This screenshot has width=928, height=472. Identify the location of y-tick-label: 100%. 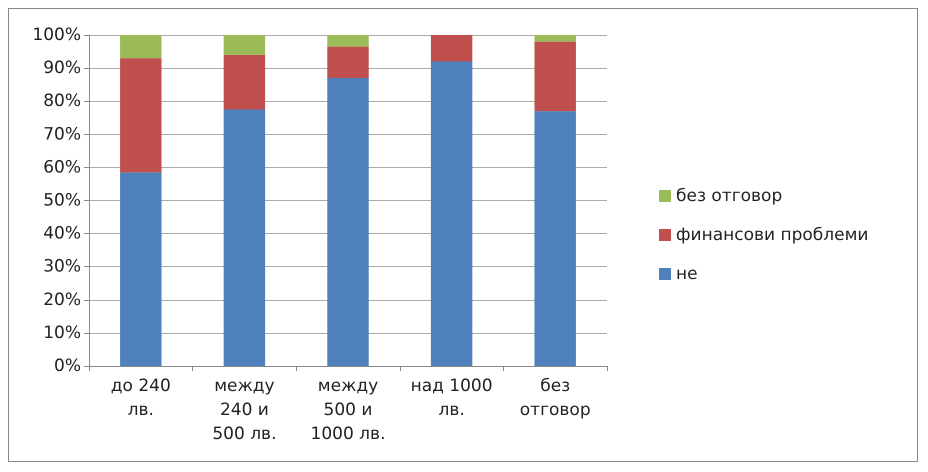
(56, 35).